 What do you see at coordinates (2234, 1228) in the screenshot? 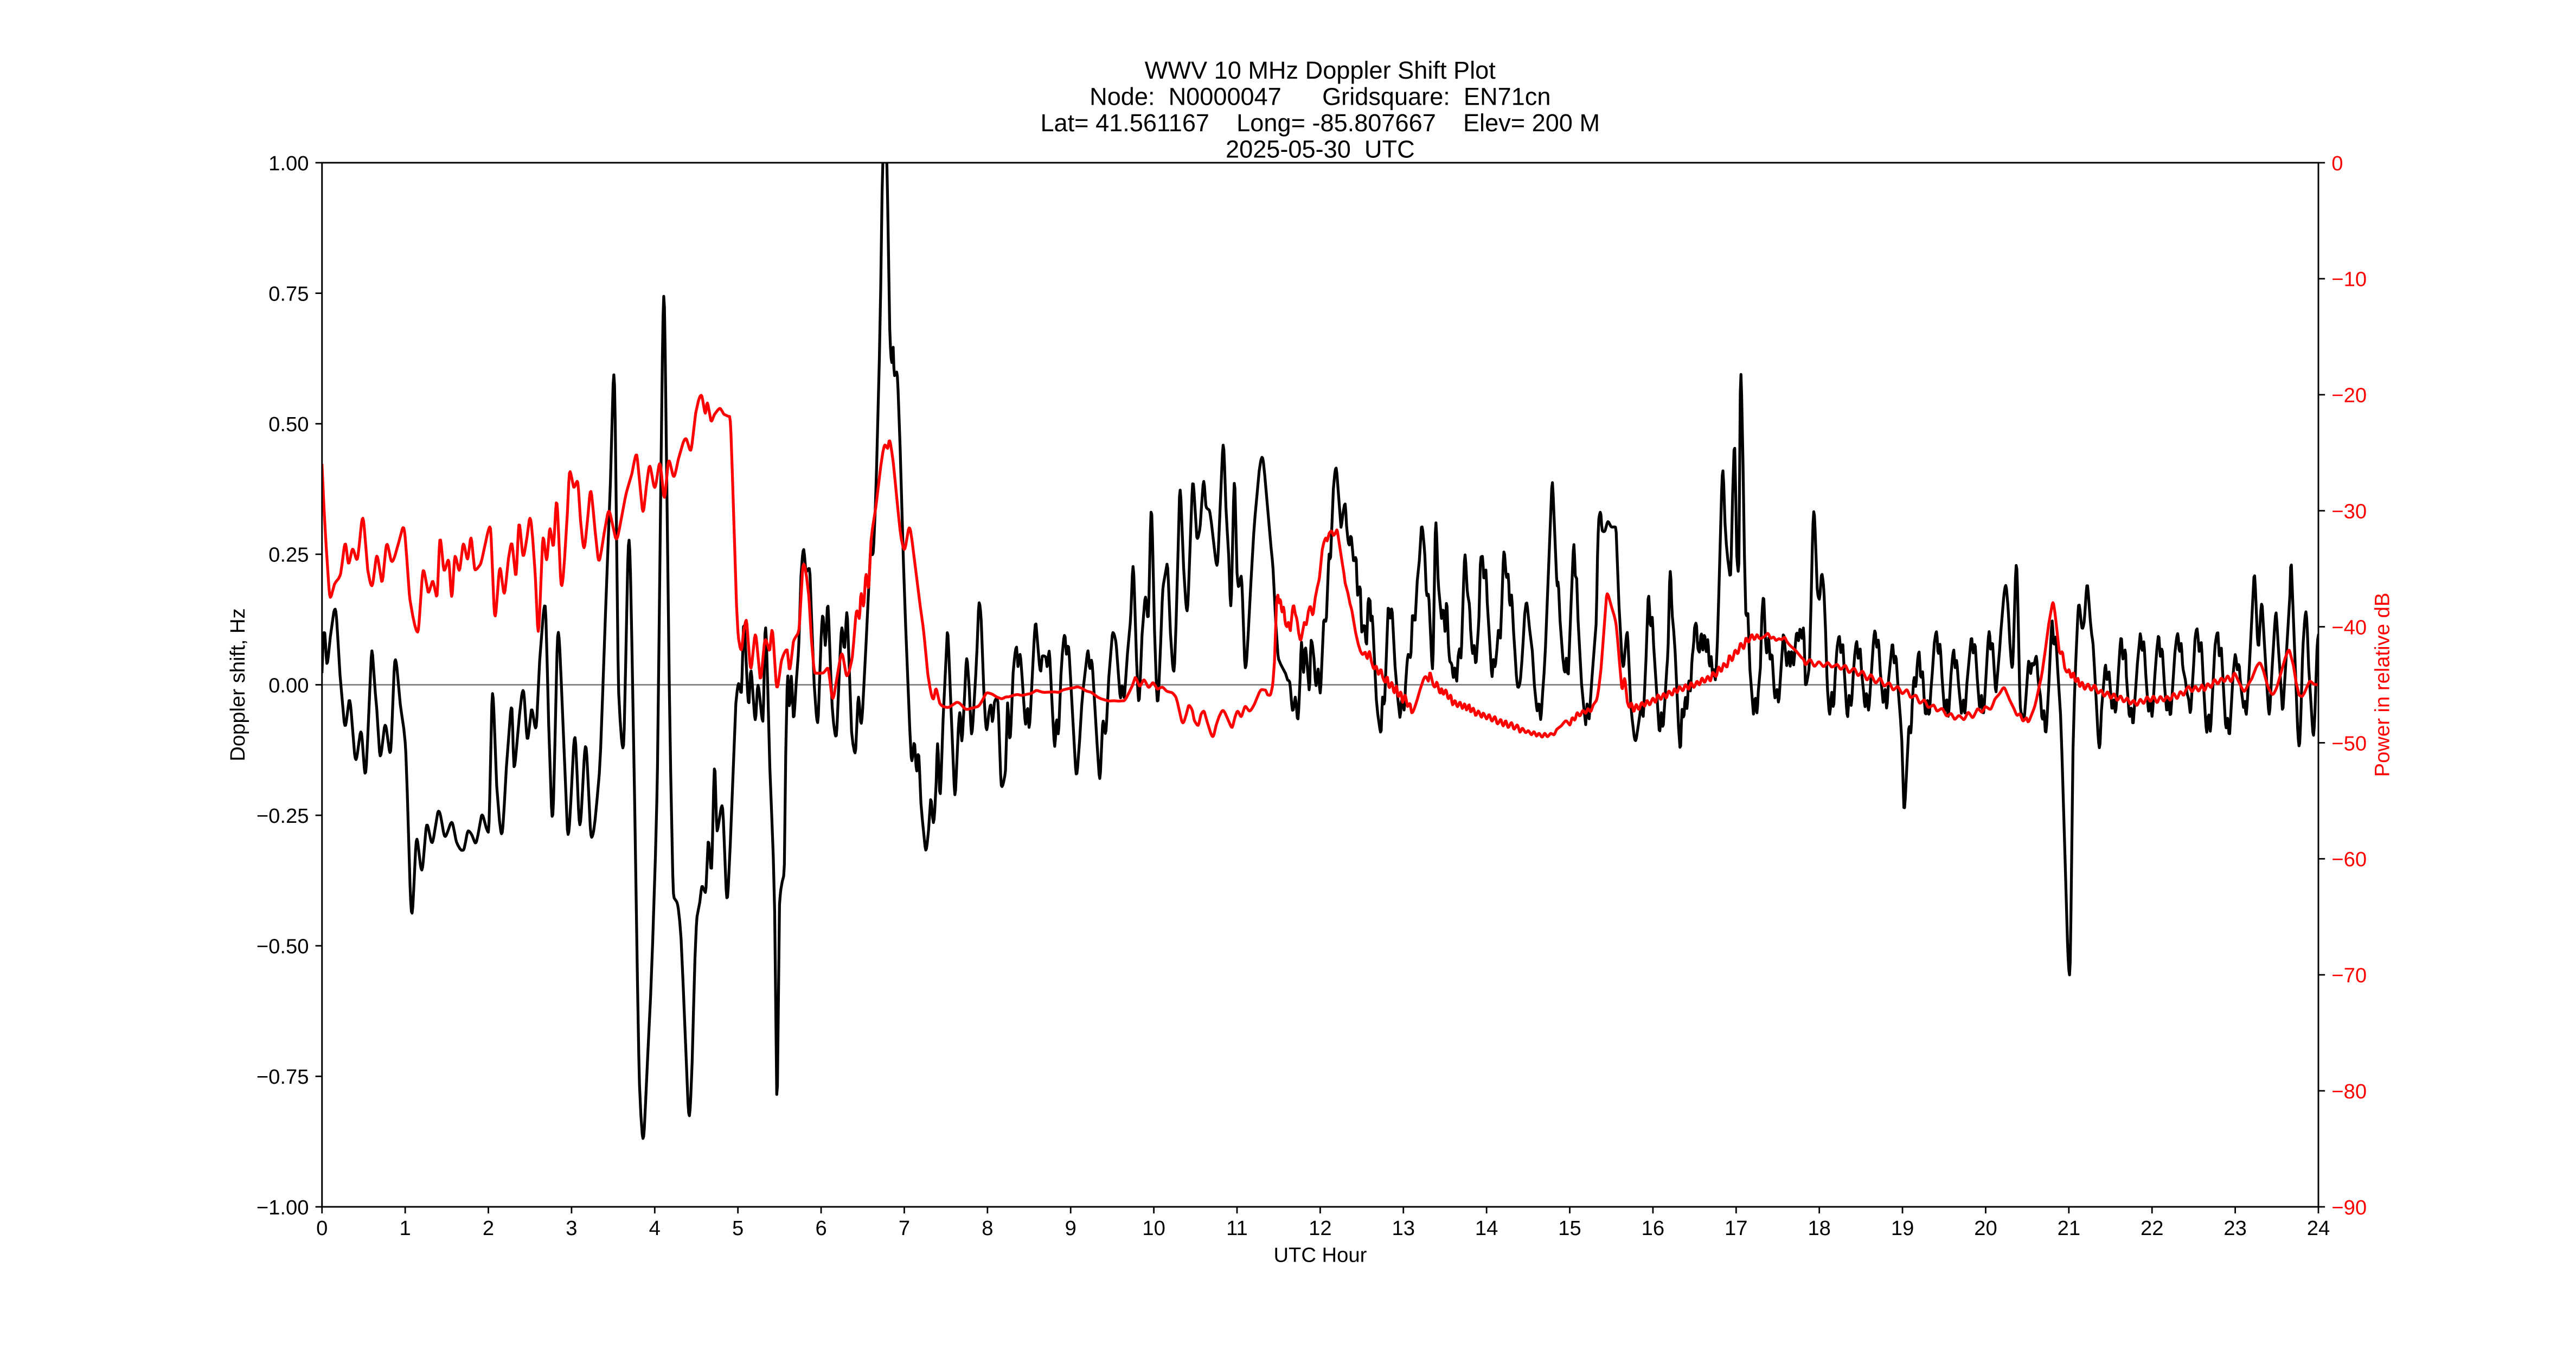
I see `svg-text: 23` at bounding box center [2234, 1228].